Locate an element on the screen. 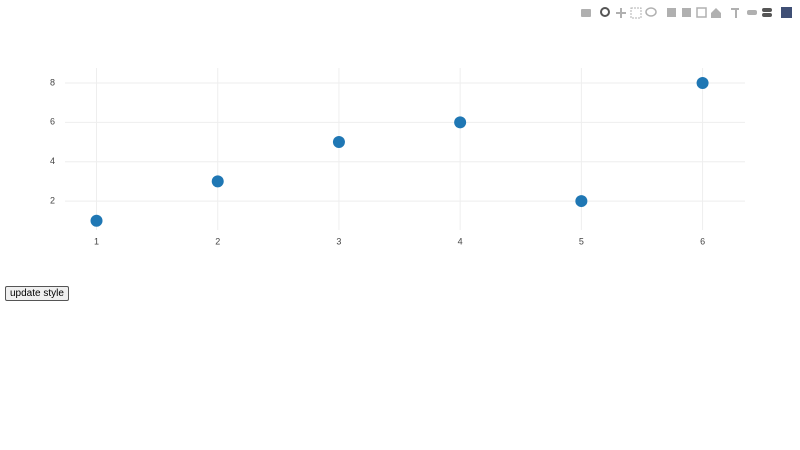 The width and height of the screenshot is (800, 450). y-tick-label: 4 is located at coordinates (52, 161).